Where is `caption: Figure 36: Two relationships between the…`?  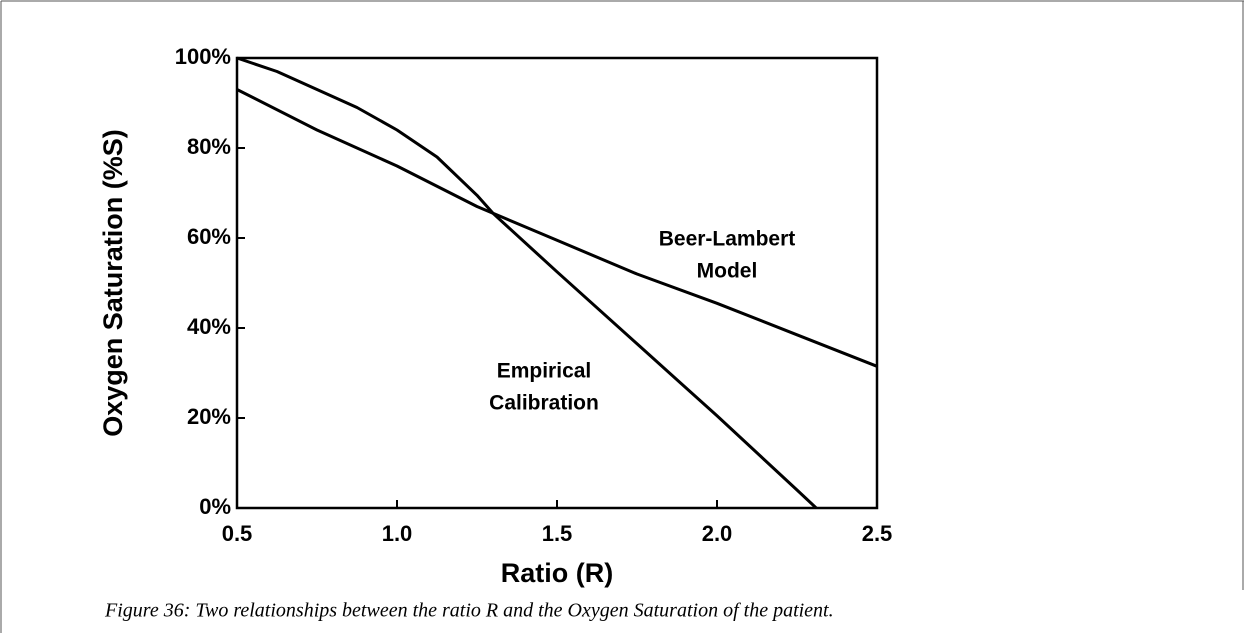 caption: Figure 36: Two relationships between the… is located at coordinates (469, 611).